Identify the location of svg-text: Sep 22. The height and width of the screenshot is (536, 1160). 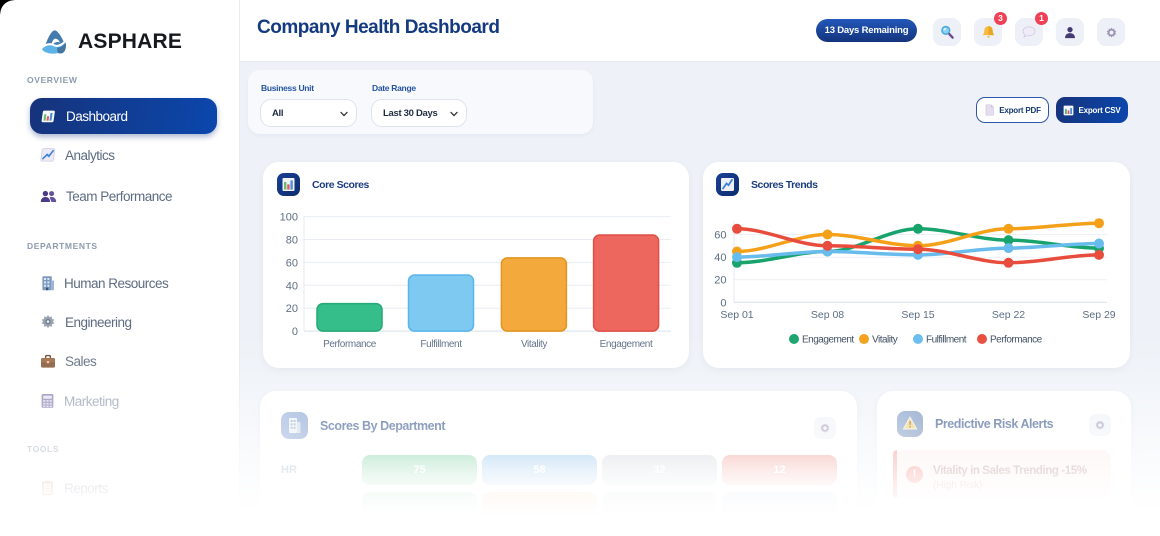
(1008, 315).